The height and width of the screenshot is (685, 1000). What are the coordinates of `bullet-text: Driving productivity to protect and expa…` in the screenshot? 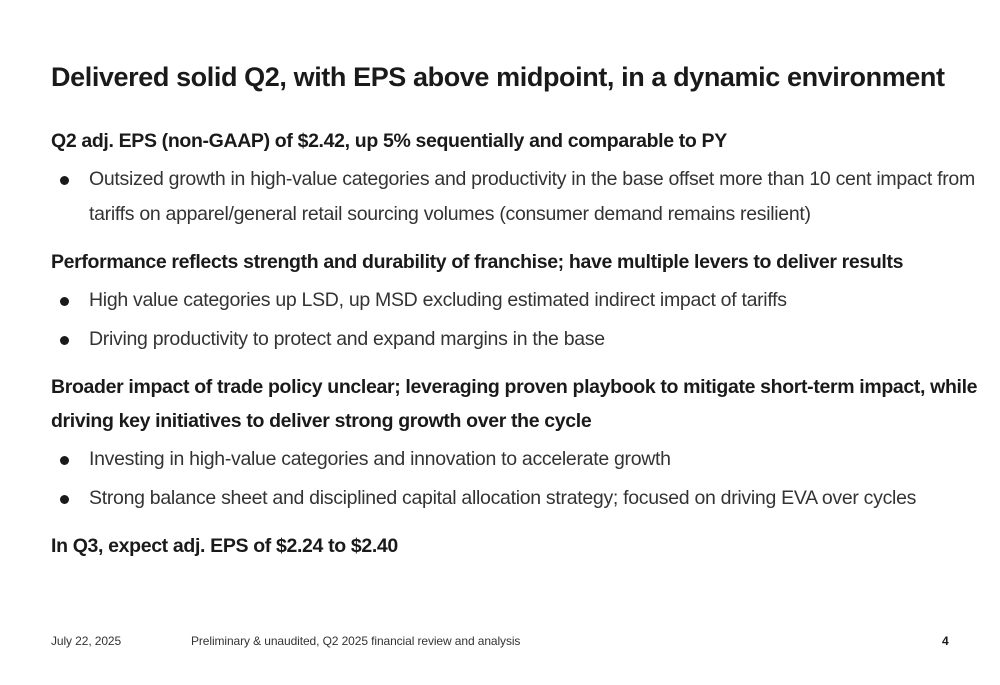 It's located at (347, 338).